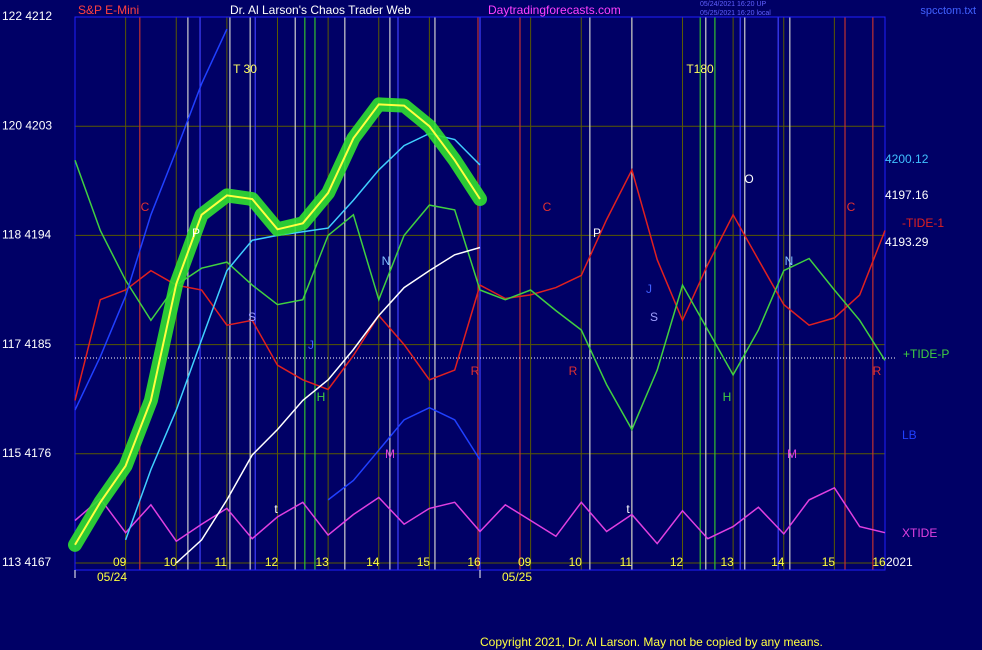  I want to click on annotation: T 30, so click(245, 69).